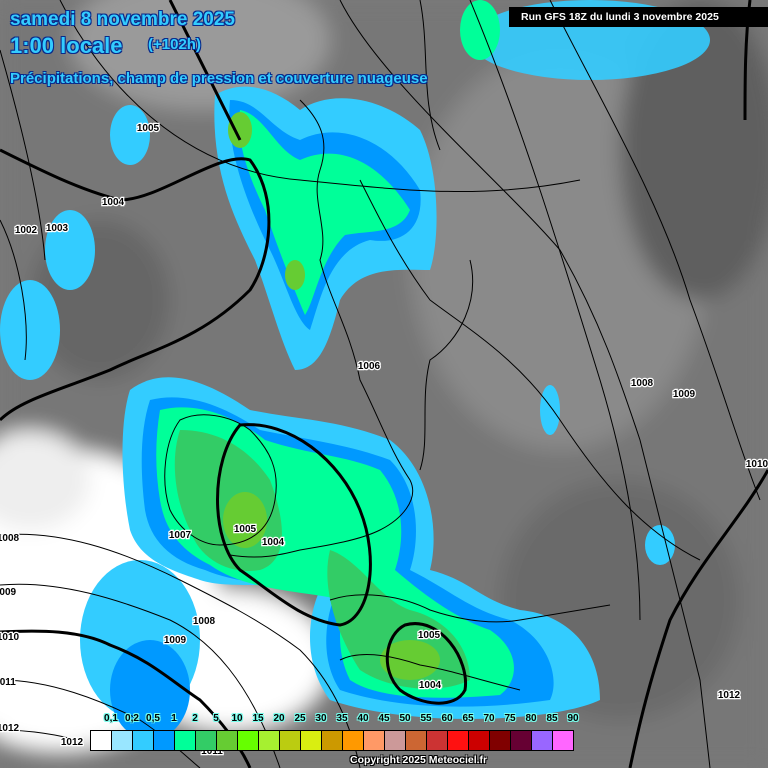  I want to click on legend-label: 15, so click(258, 718).